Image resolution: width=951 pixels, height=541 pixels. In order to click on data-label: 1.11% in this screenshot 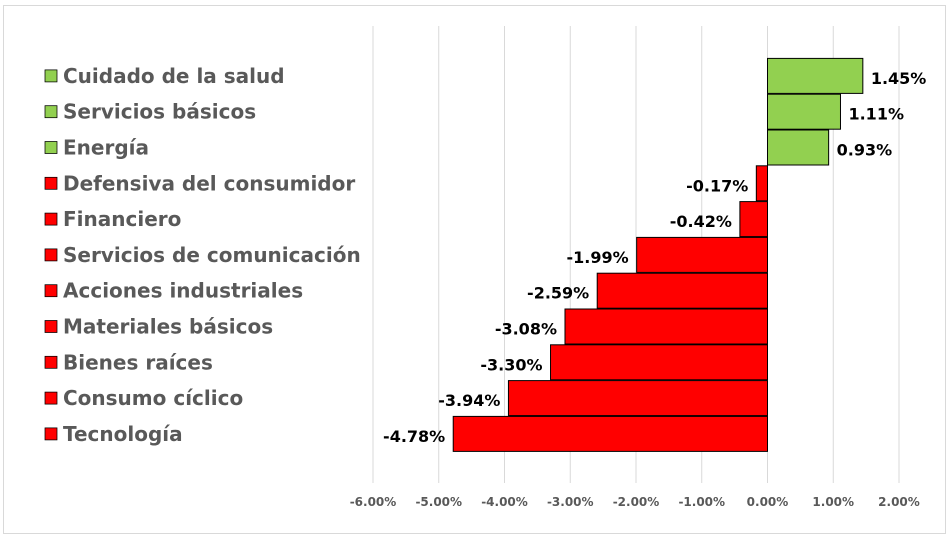, I will do `click(876, 114)`.